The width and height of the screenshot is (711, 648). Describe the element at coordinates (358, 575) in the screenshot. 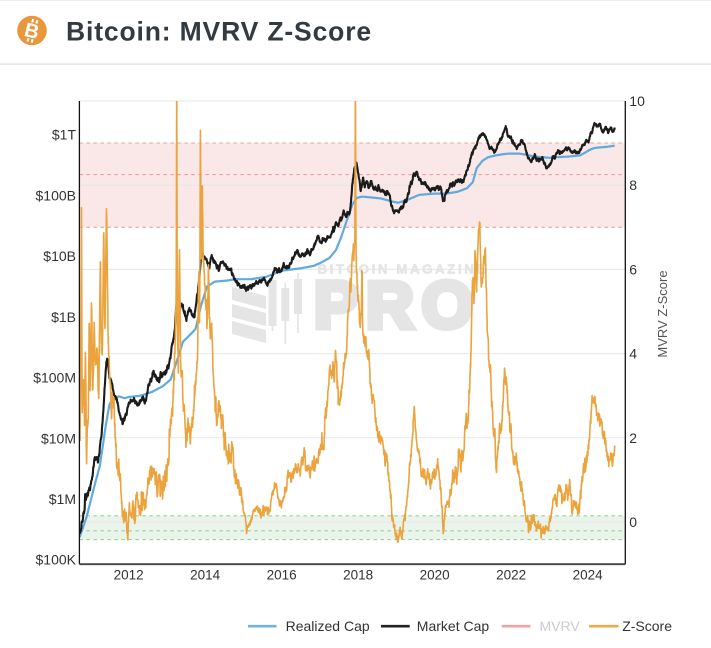

I see `svg-text: 2018` at that location.